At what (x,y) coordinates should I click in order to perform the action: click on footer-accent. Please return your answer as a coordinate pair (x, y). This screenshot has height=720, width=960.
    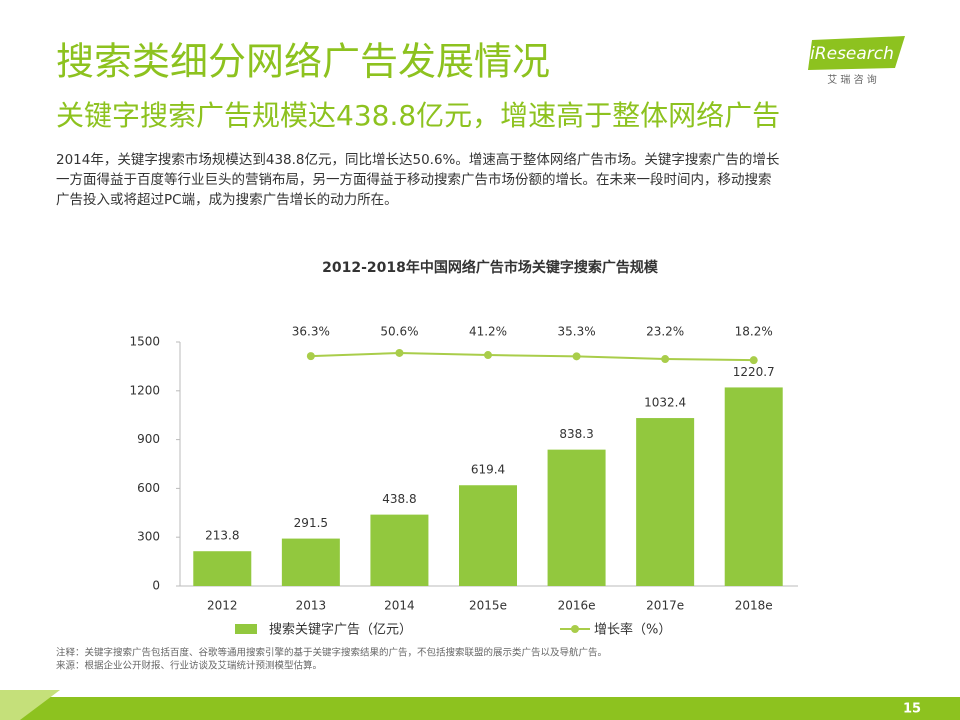
    Looking at the image, I should click on (30, 705).